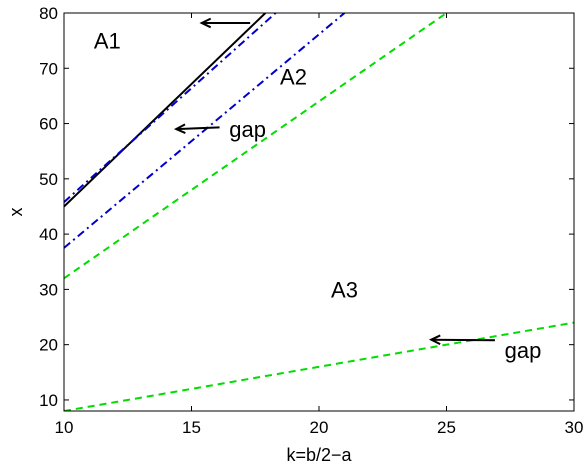  What do you see at coordinates (48, 234) in the screenshot?
I see `y-tick-label: 40` at bounding box center [48, 234].